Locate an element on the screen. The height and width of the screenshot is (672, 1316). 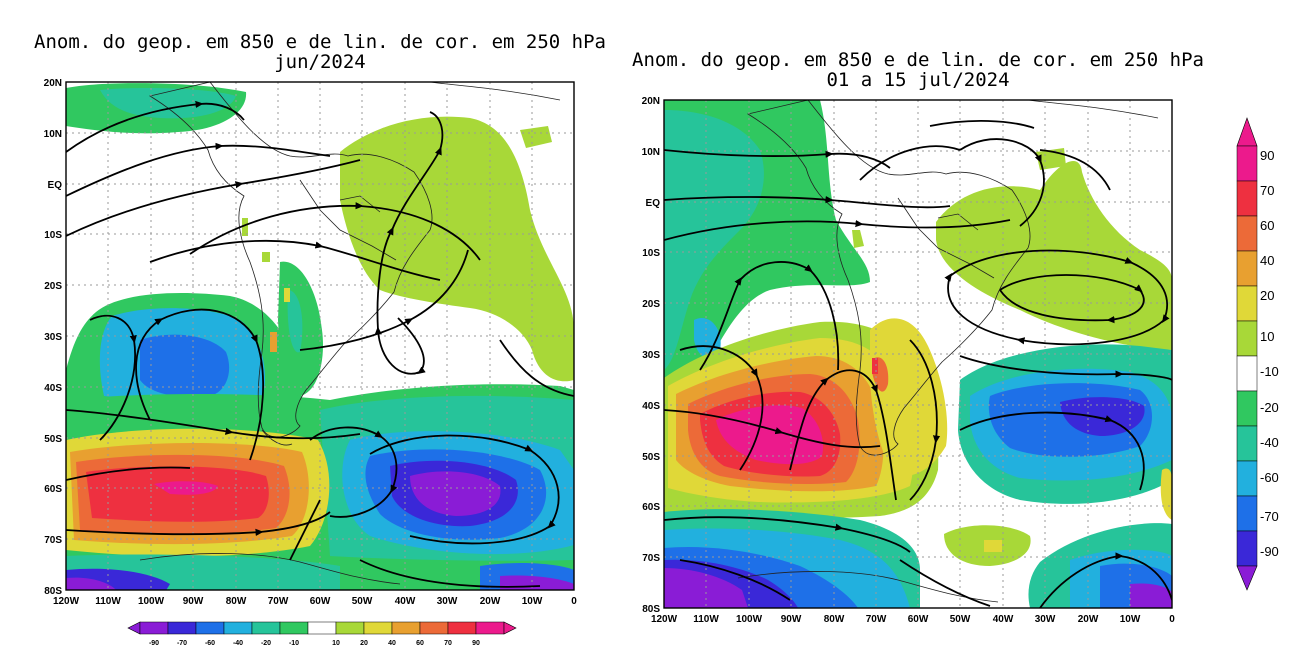
panel-title-line2: 01 a 15 jul/2024 is located at coordinates (917, 80).